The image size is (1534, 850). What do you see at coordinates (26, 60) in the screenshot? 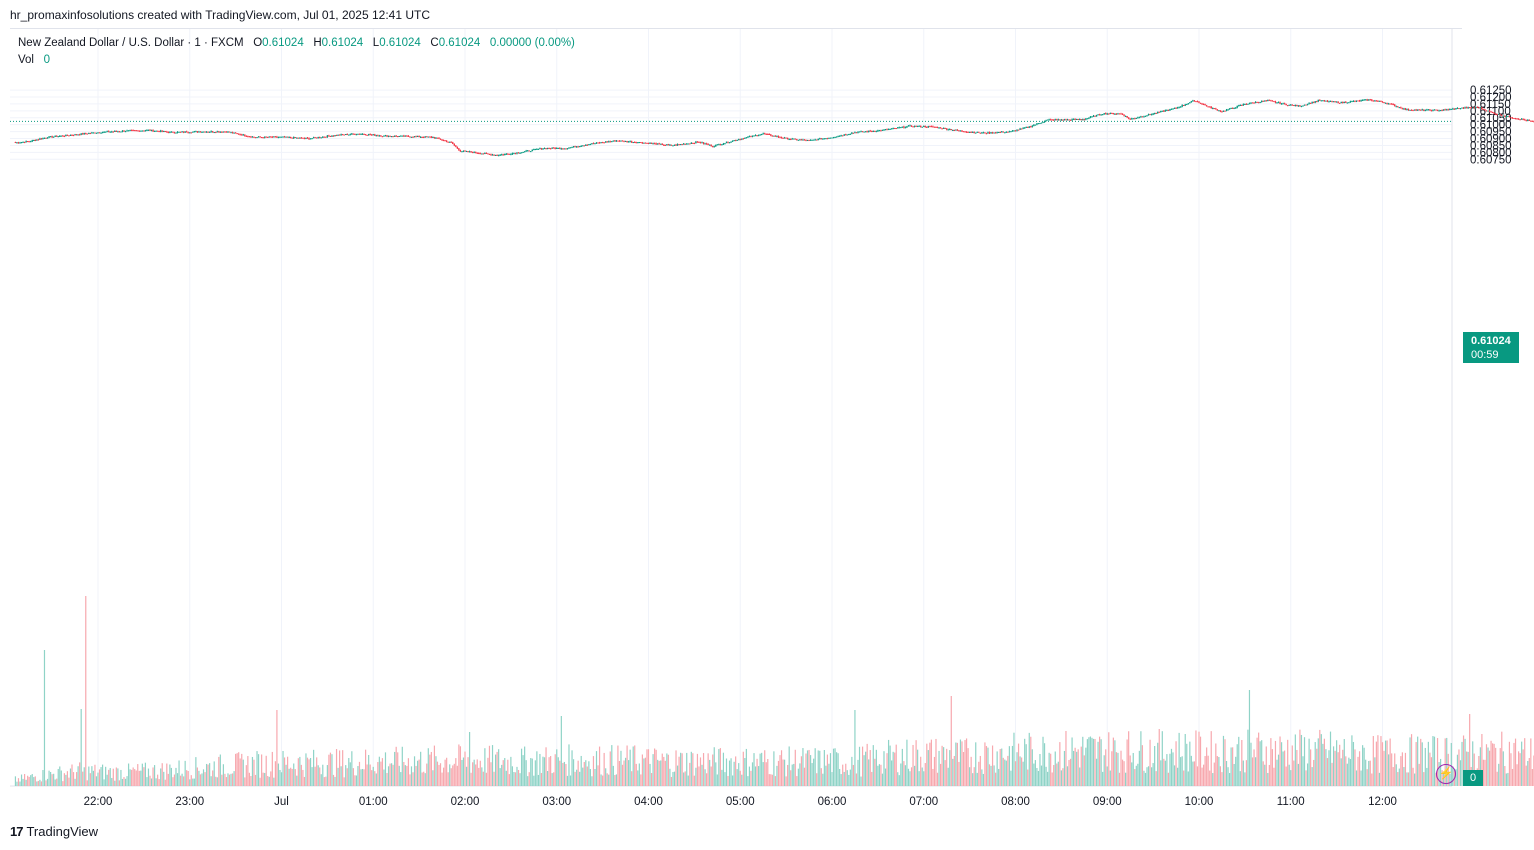
I see `volume-label: Vol` at bounding box center [26, 60].